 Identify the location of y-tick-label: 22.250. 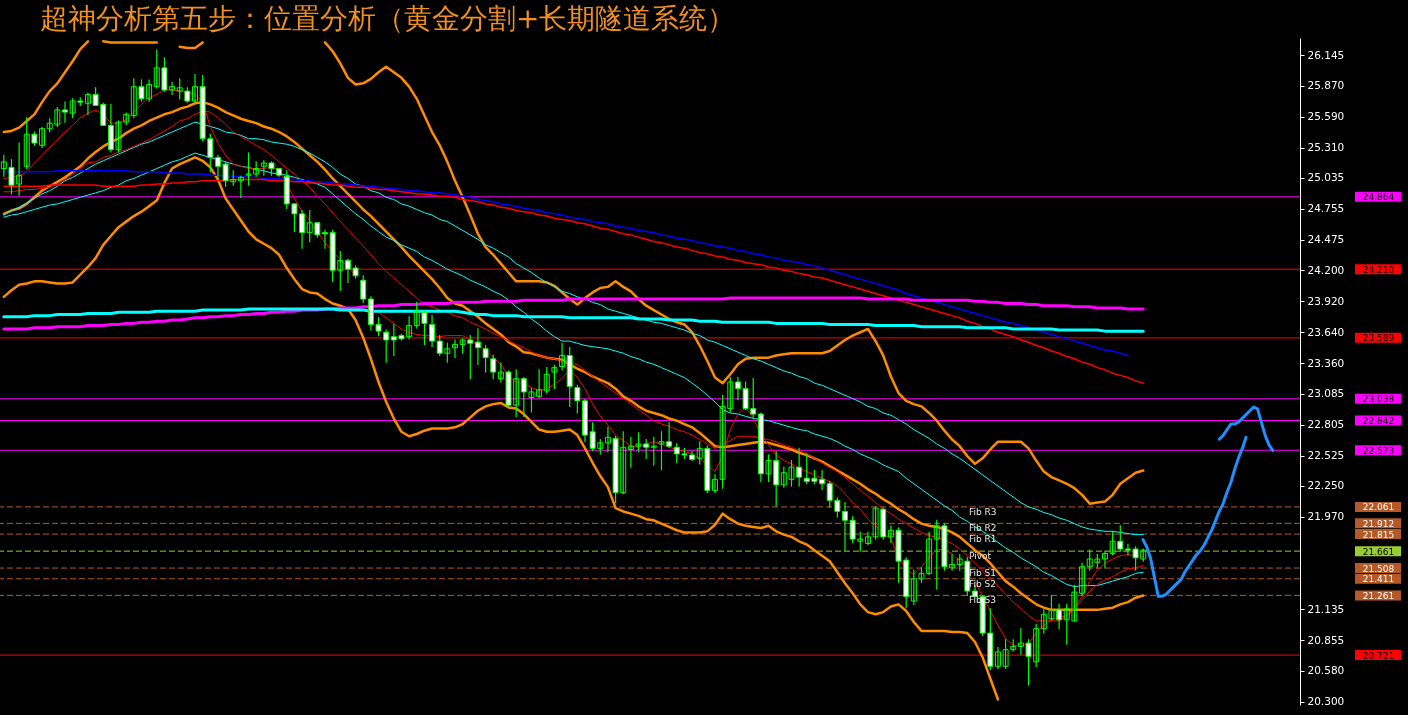
(1326, 485).